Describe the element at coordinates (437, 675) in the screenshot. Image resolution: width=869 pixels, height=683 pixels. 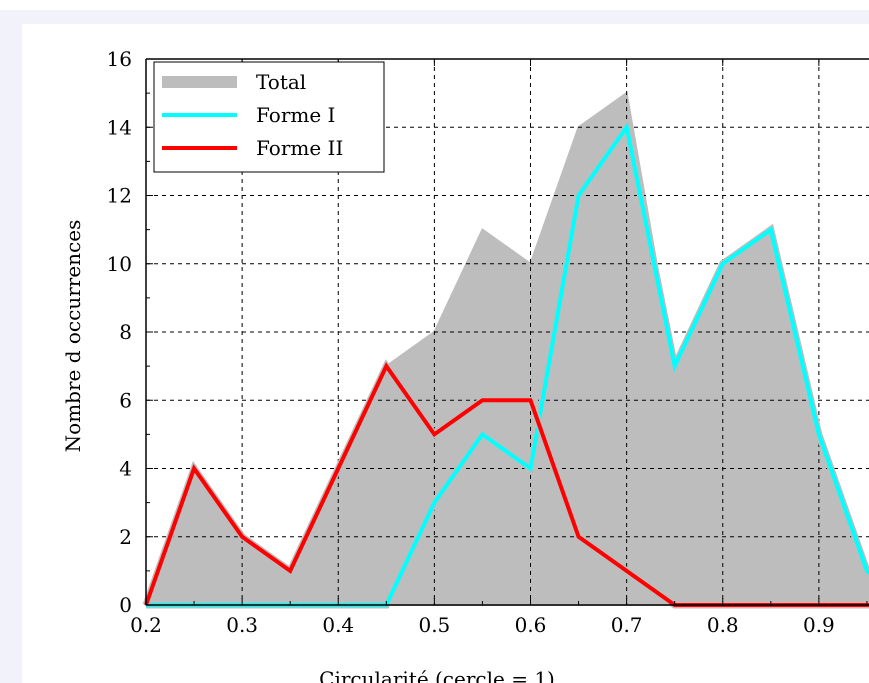
I see `x-axis-label: Circularité (cercle = 1)` at that location.